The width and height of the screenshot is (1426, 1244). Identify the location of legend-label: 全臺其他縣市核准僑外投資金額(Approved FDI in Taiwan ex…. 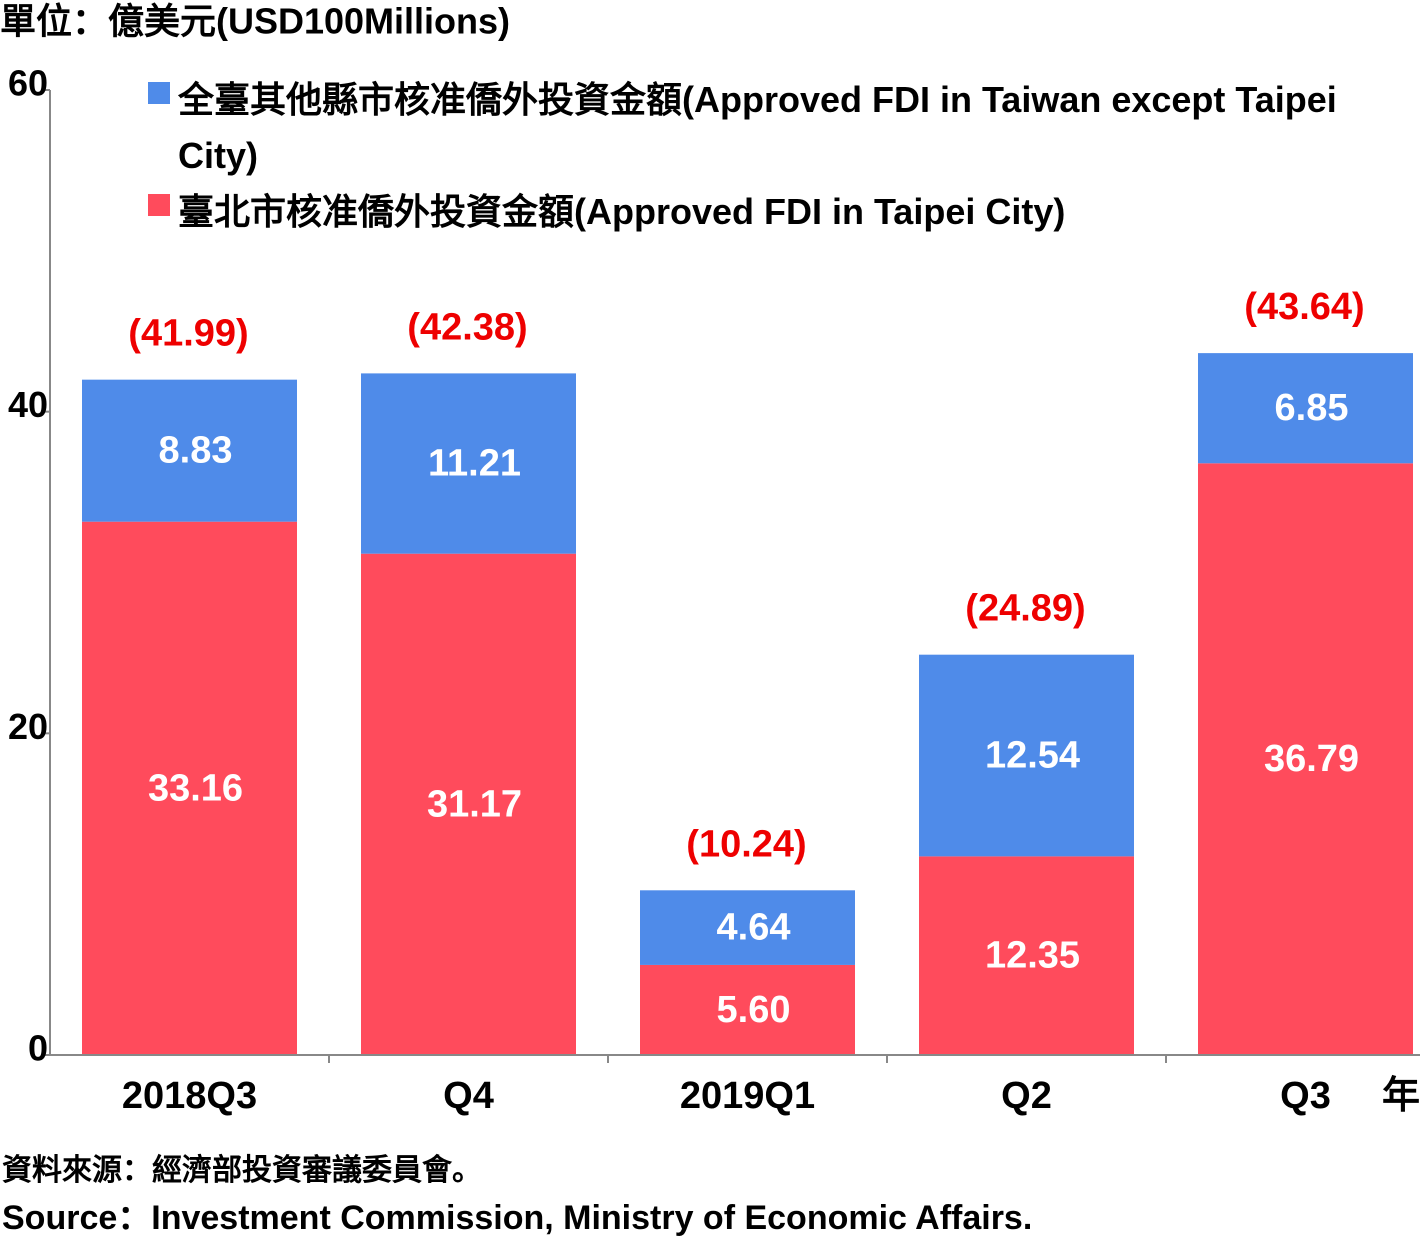
(757, 127).